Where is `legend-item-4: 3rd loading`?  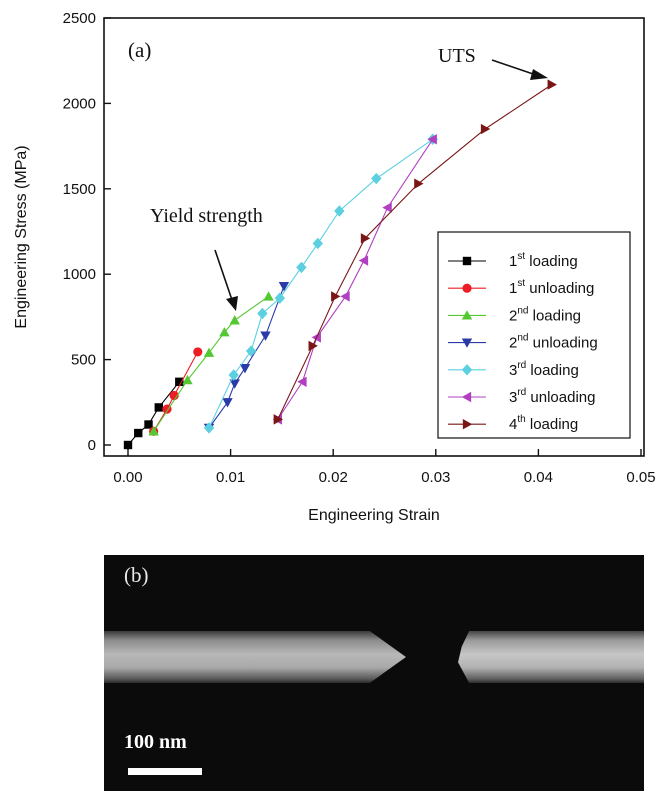 legend-item-4: 3rd loading is located at coordinates (513, 369).